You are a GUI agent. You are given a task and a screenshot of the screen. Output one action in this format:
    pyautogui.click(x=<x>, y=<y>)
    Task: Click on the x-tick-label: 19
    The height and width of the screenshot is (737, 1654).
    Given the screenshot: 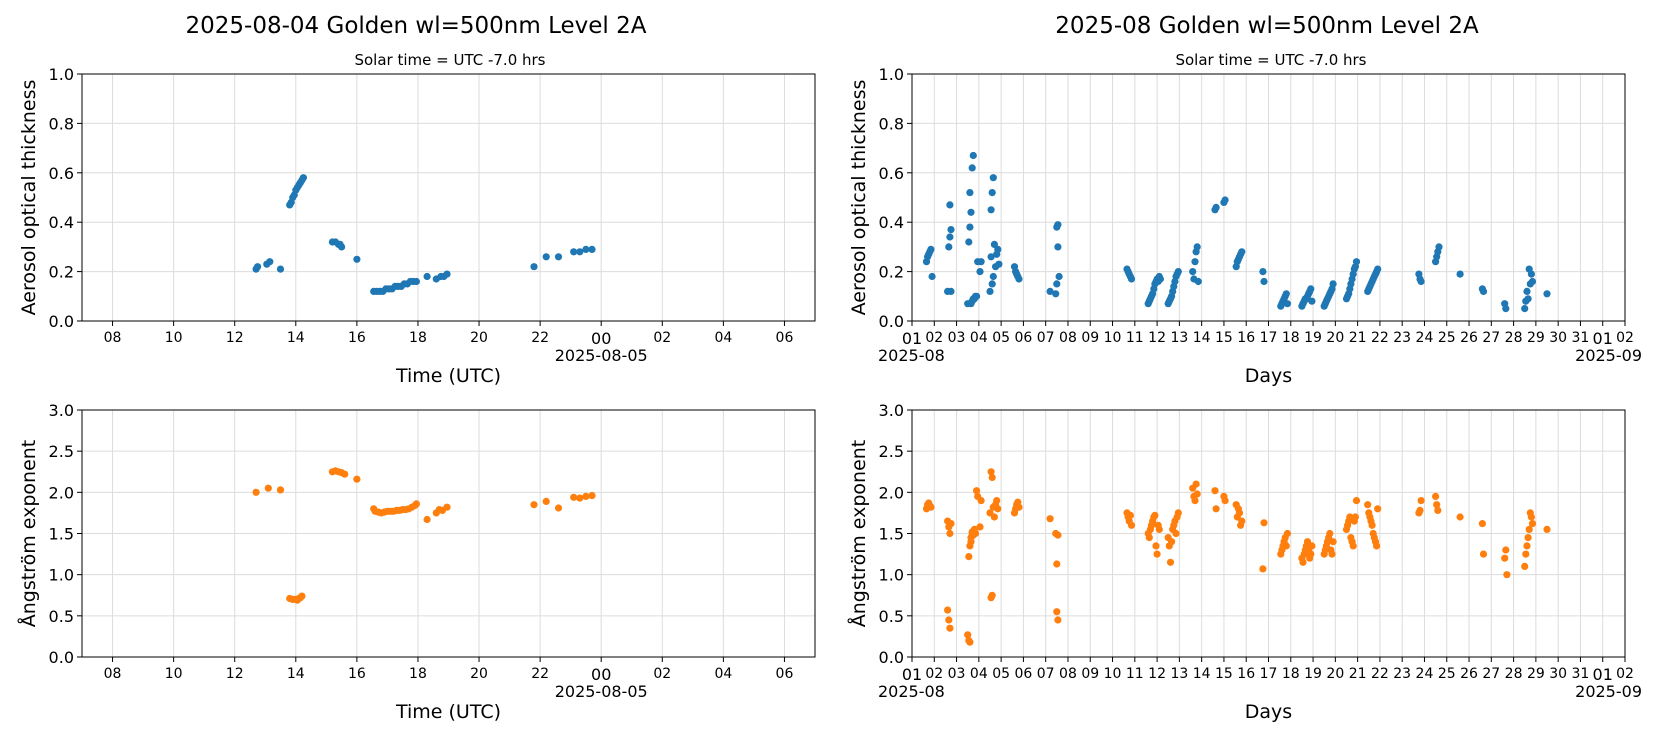 What is the action you would take?
    pyautogui.click(x=1313, y=674)
    